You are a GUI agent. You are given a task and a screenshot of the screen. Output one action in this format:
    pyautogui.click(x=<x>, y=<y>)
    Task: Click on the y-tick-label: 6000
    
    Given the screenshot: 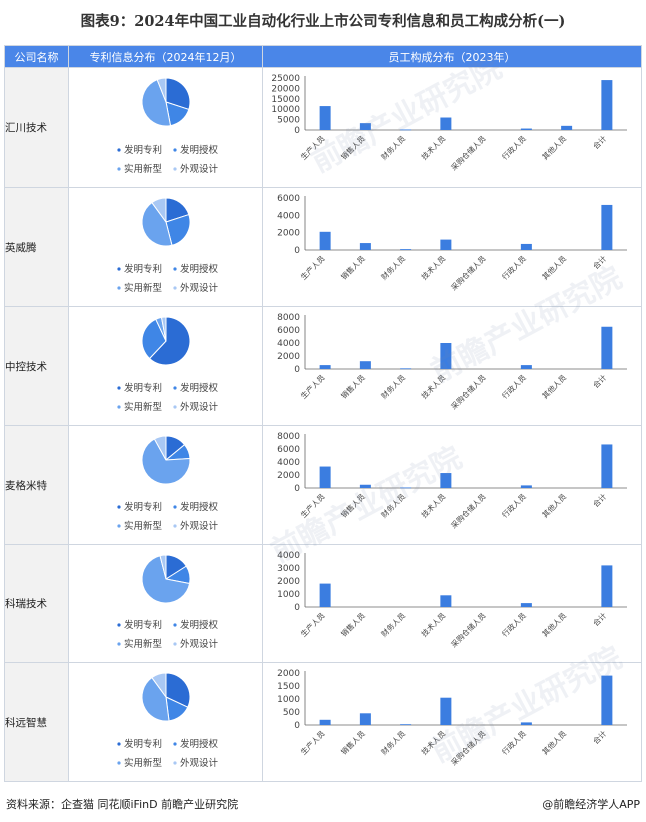 What is the action you would take?
    pyautogui.click(x=288, y=199)
    